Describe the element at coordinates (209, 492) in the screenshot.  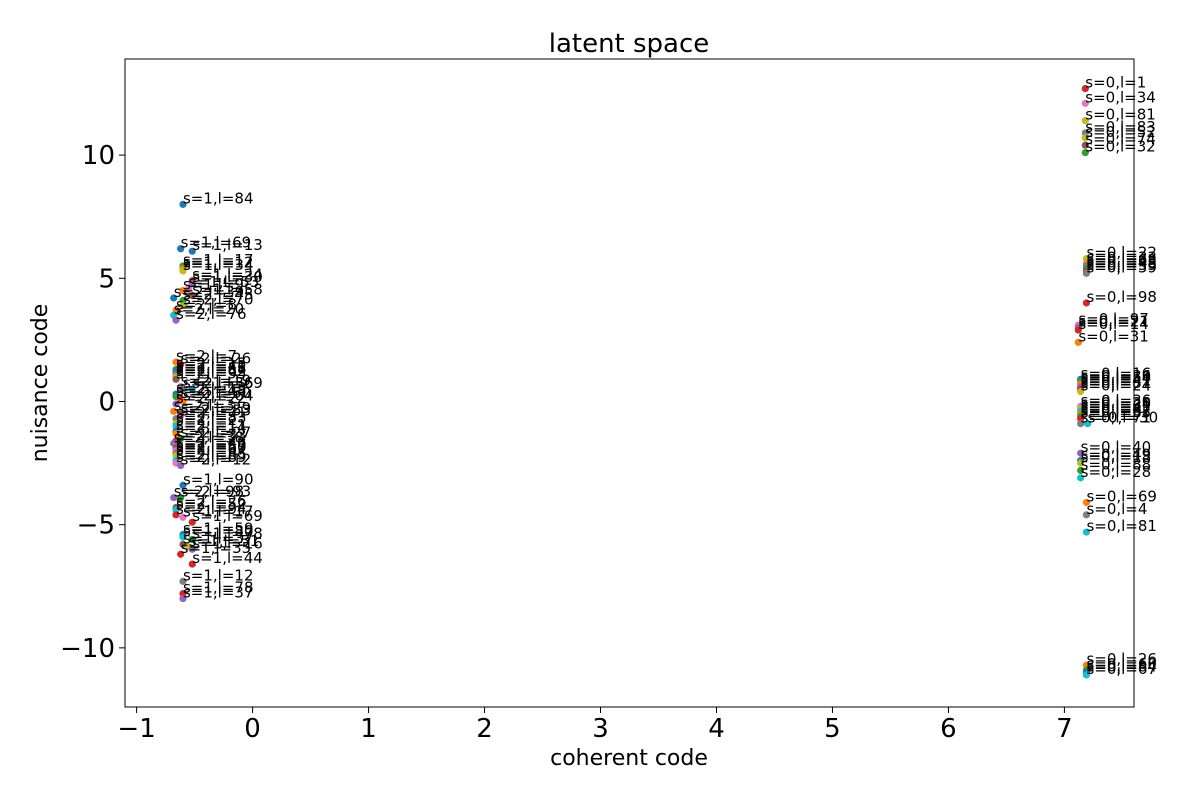
I see `data-point-label: s=2,l=98` at that location.